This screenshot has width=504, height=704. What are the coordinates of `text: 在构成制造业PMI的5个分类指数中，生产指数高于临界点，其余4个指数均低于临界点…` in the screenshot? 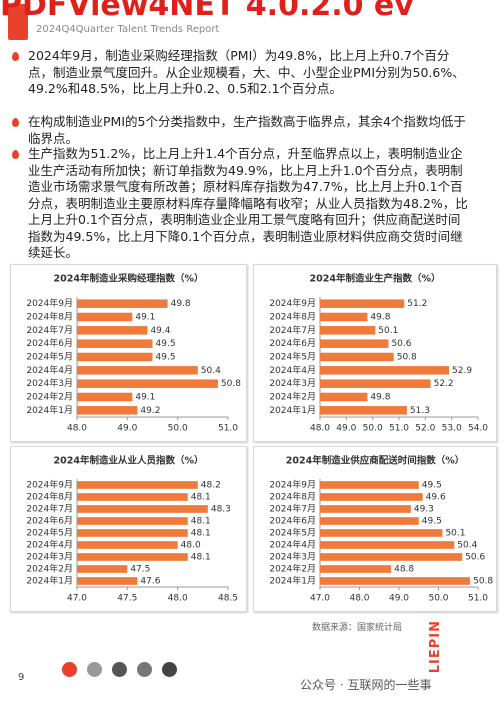 It's located at (247, 130).